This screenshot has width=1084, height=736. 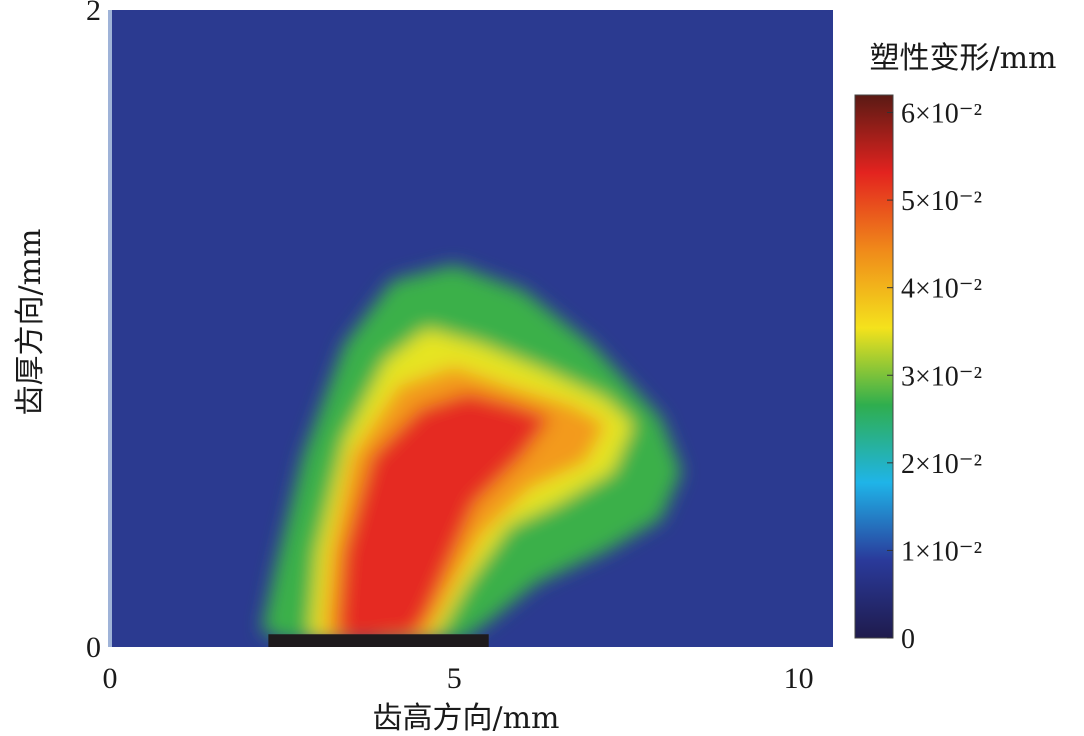 What do you see at coordinates (941, 464) in the screenshot?
I see `colorbar-tick-label: 2×10⁻²` at bounding box center [941, 464].